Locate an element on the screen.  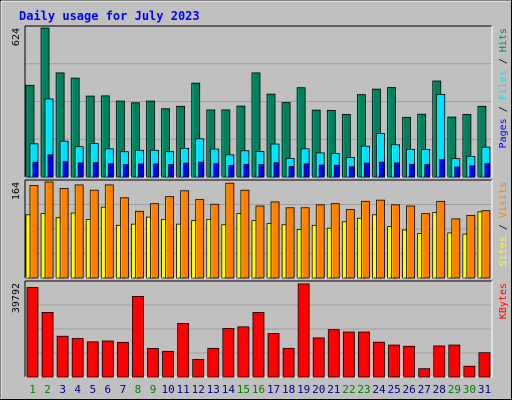
panel-2-ymax-label: 164 is located at coordinates (16, 191).